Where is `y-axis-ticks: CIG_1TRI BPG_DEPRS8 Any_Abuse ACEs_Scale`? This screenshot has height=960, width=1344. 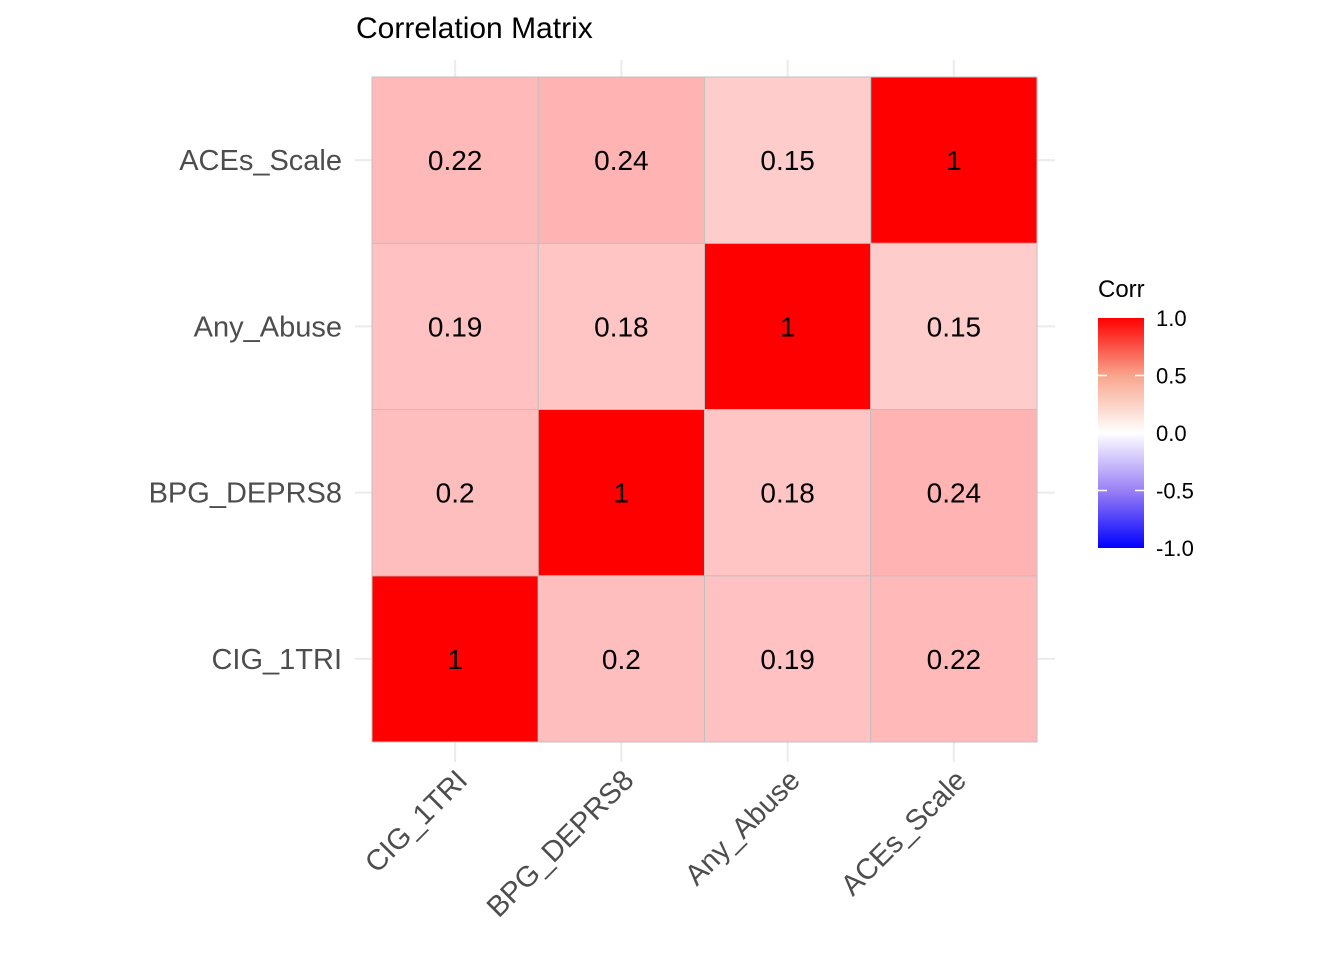
y-axis-ticks: CIG_1TRI BPG_DEPRS8 Any_Abuse ACEs_Scale is located at coordinates (245, 410).